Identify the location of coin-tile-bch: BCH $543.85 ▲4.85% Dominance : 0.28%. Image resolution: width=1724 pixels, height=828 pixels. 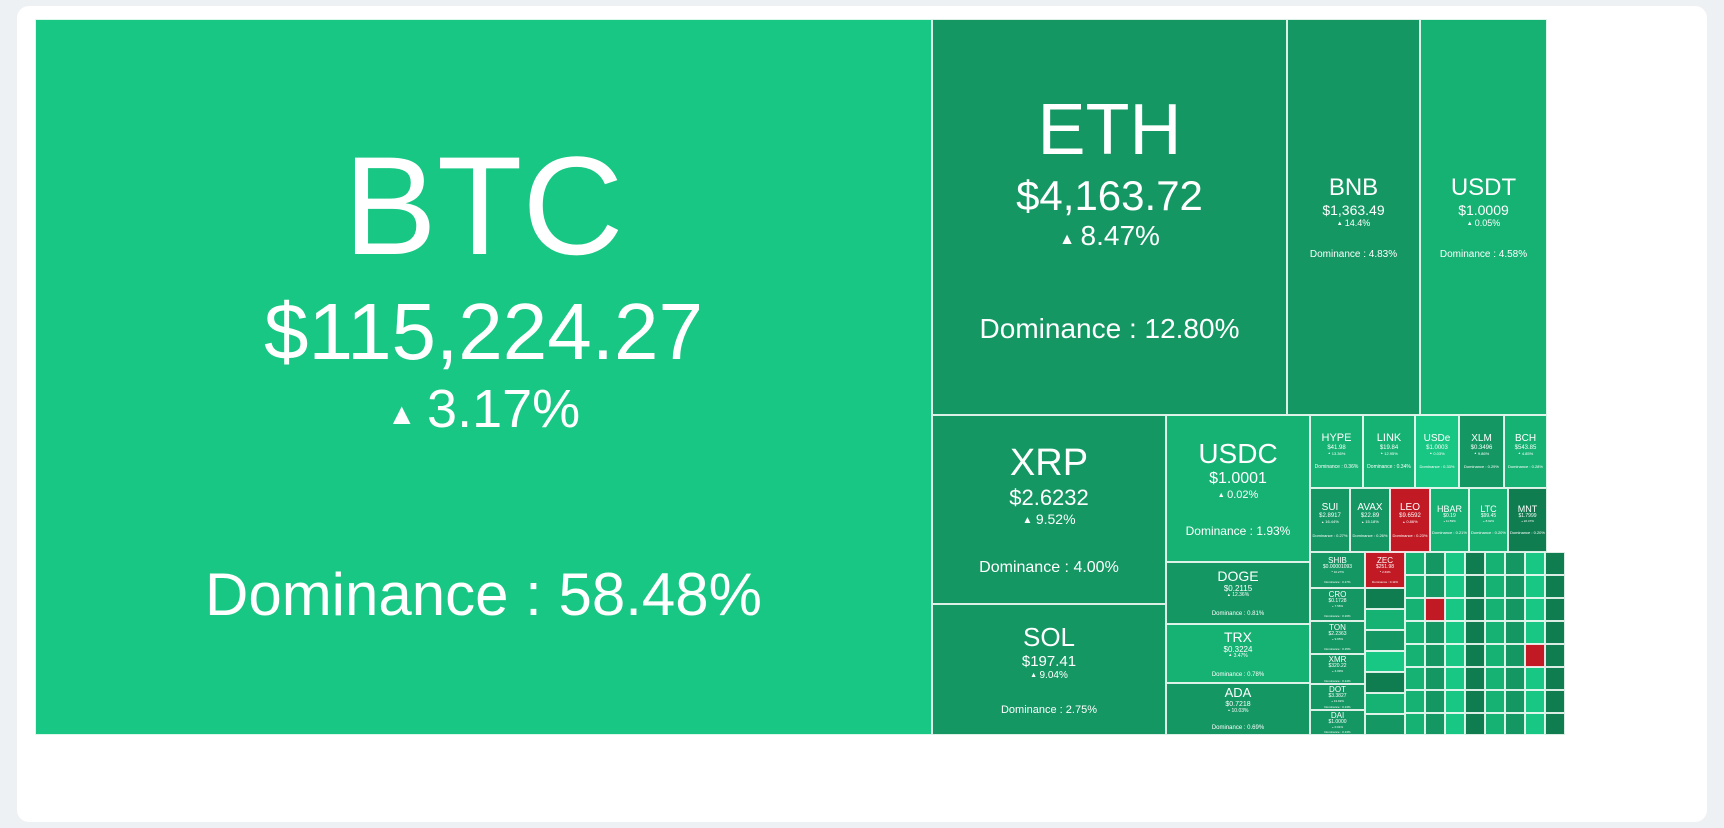
(1525, 451).